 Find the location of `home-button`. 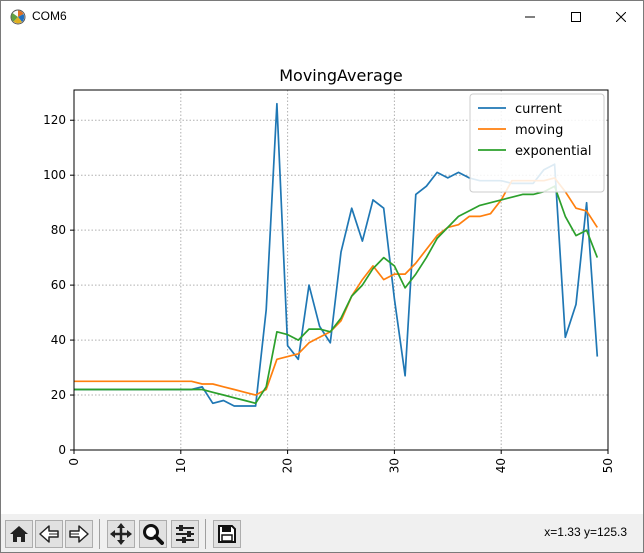

home-button is located at coordinates (19, 534).